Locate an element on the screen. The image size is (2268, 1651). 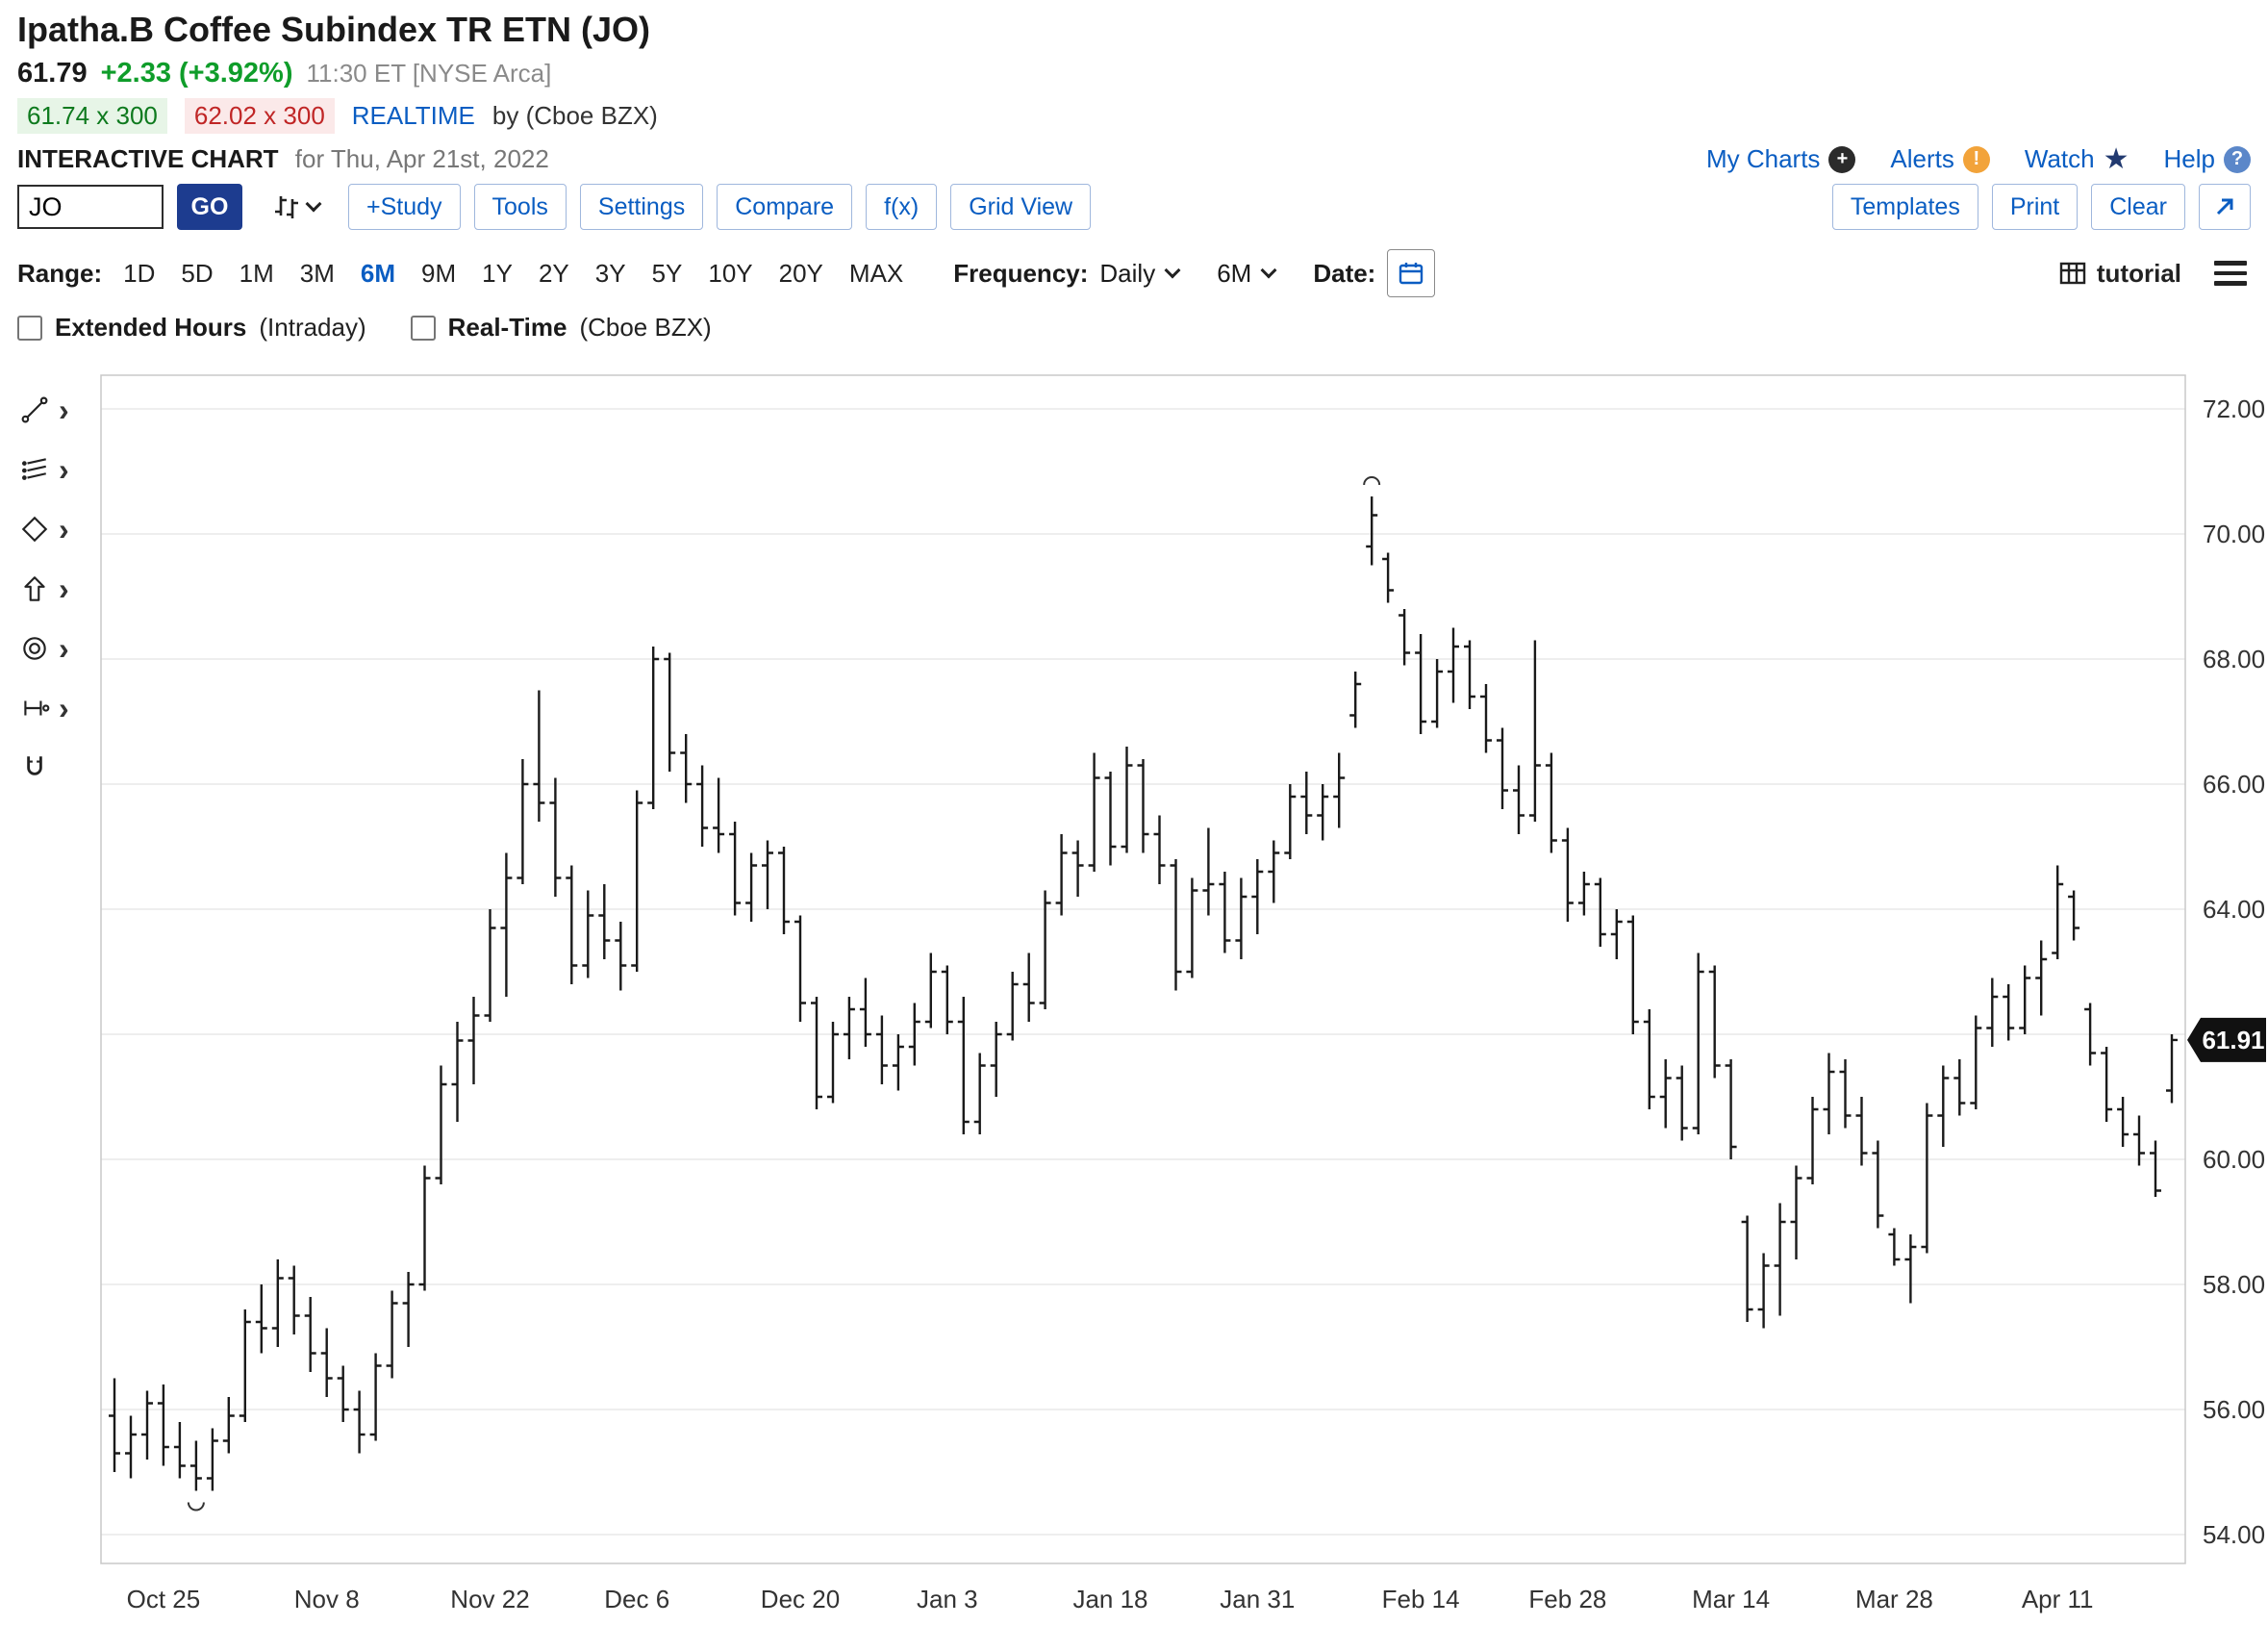
svg-text: Apr 11 is located at coordinates (2058, 1599).